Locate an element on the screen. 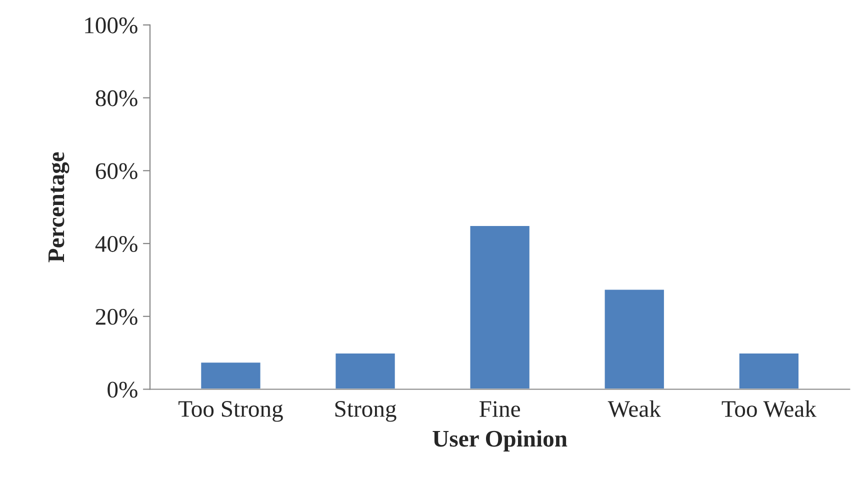 The height and width of the screenshot is (489, 867). x-tick-label: Weak is located at coordinates (634, 409).